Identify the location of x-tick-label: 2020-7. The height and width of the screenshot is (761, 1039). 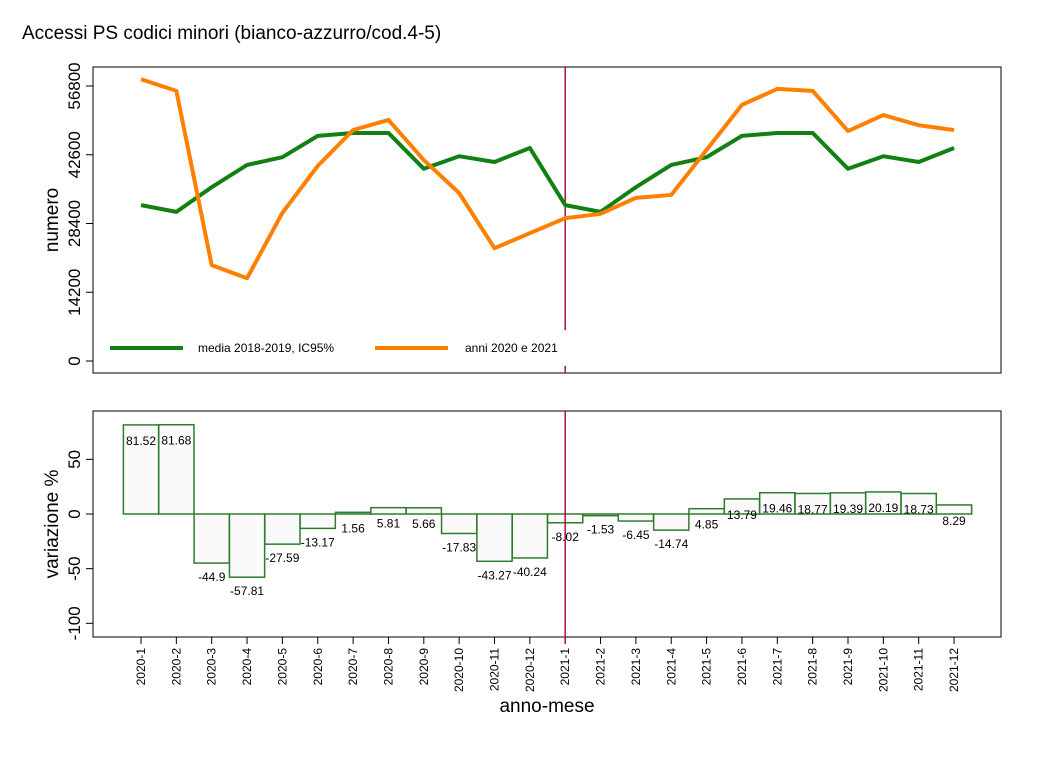
(353, 667).